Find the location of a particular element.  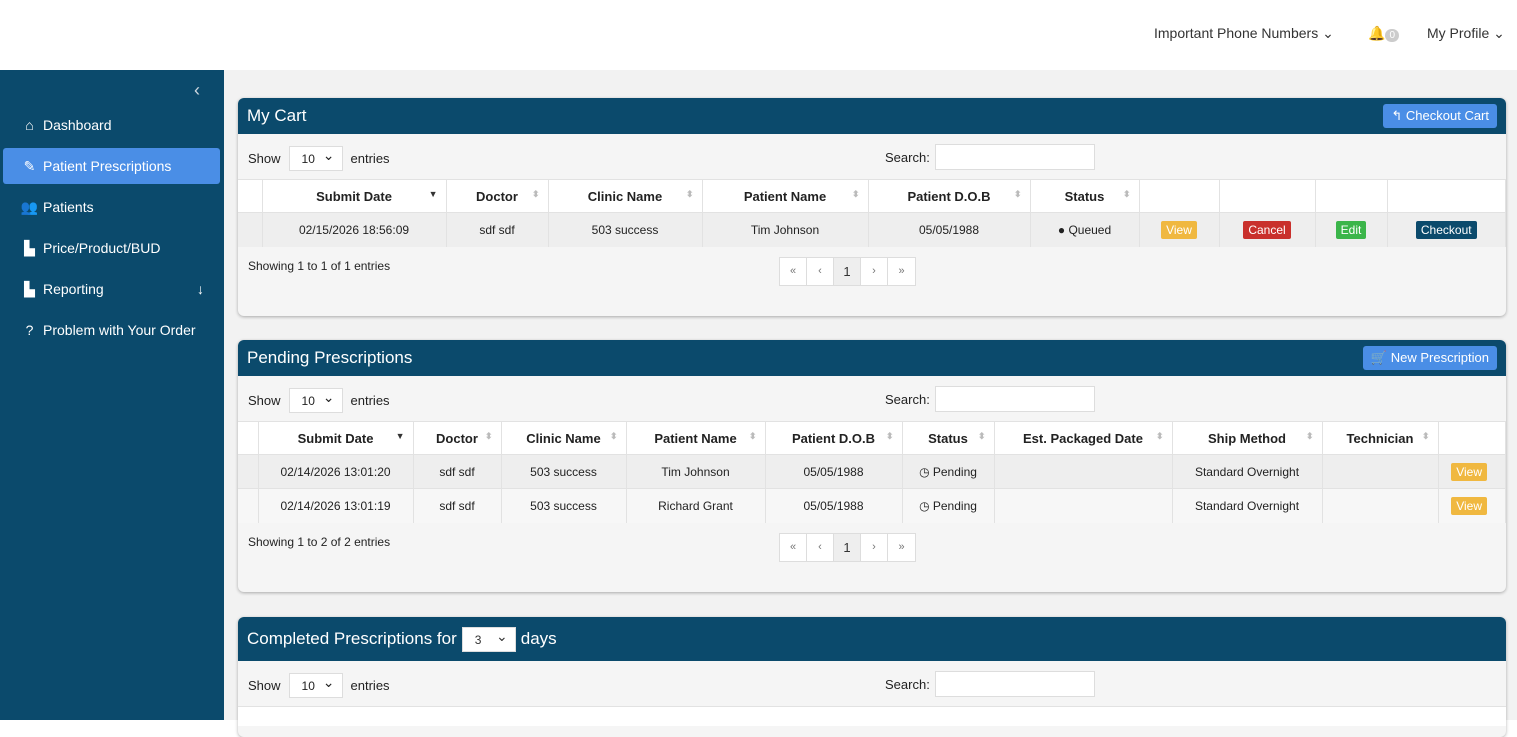

collapse-sidebar-button: ‹ is located at coordinates (197, 90).